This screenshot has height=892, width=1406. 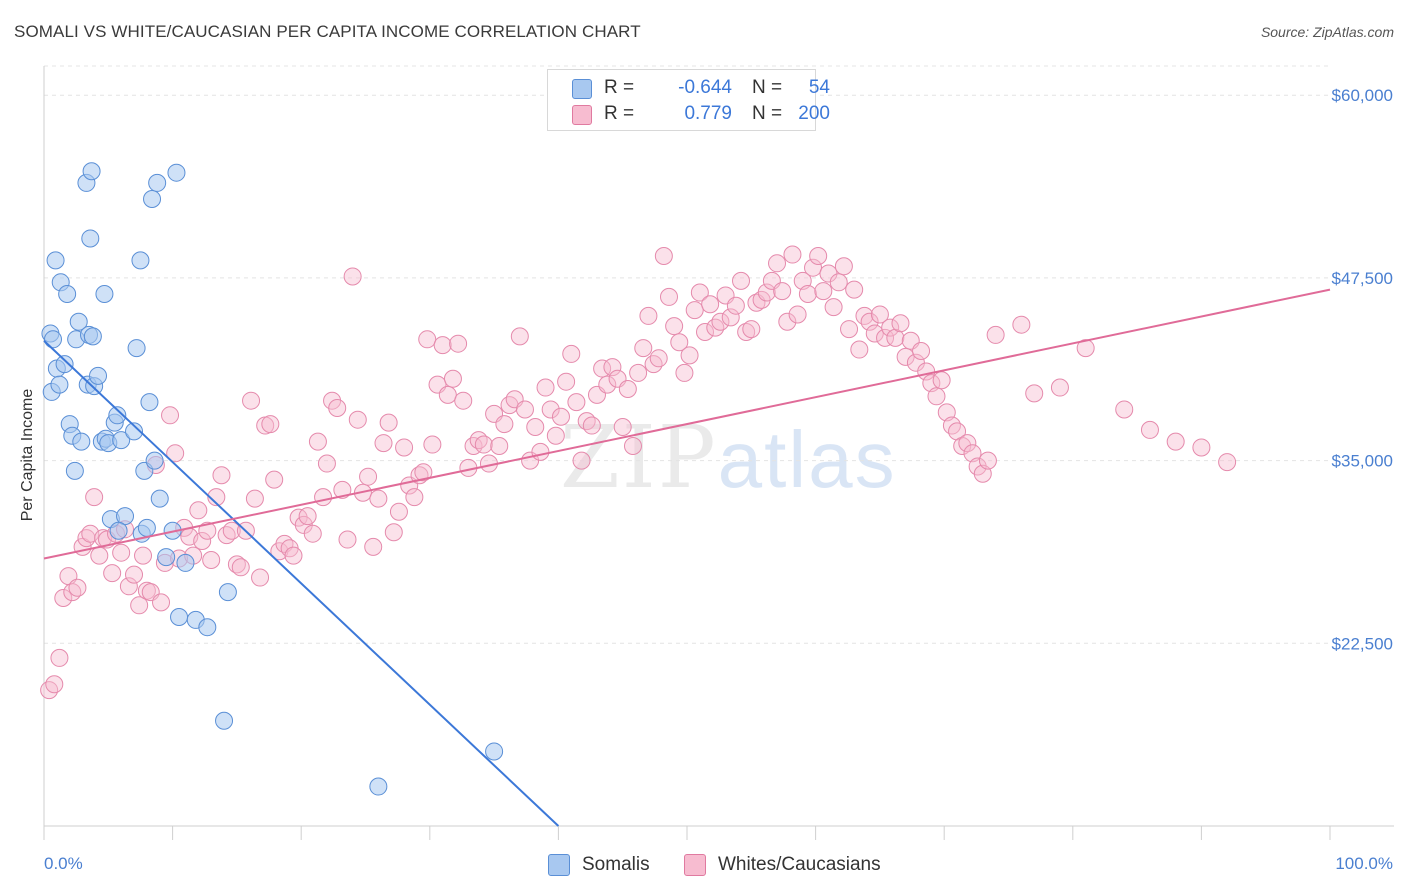 I want to click on bottom-legend-white-label: Whites/Caucasians, so click(x=799, y=864).